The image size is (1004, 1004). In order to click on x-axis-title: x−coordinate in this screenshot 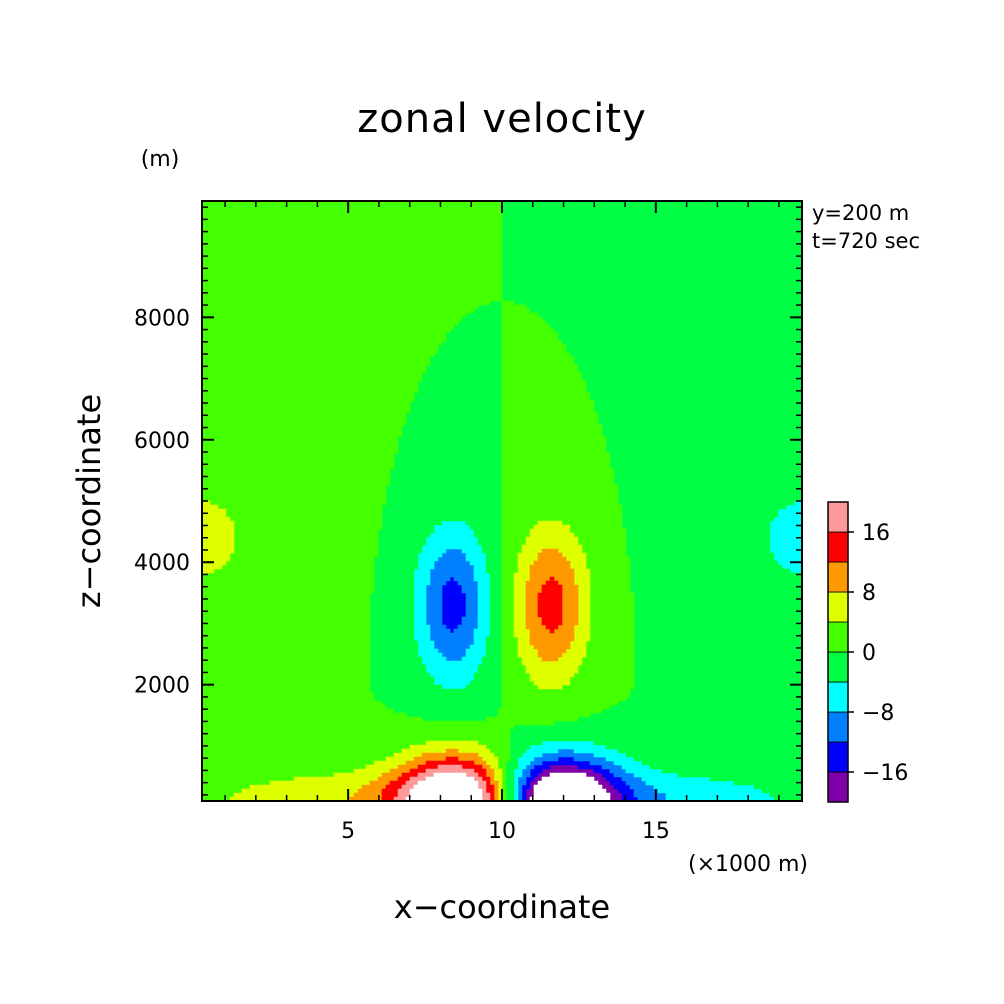, I will do `click(502, 907)`.